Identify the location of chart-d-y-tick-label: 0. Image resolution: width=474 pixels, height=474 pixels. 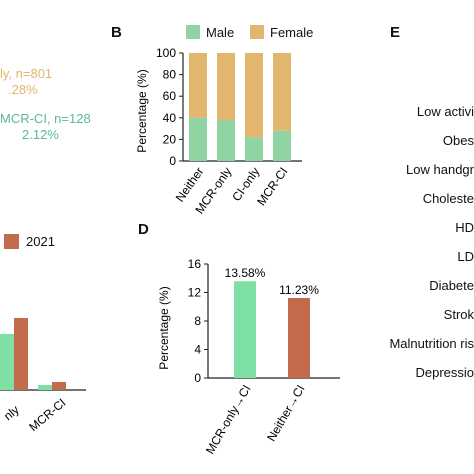
(197, 378).